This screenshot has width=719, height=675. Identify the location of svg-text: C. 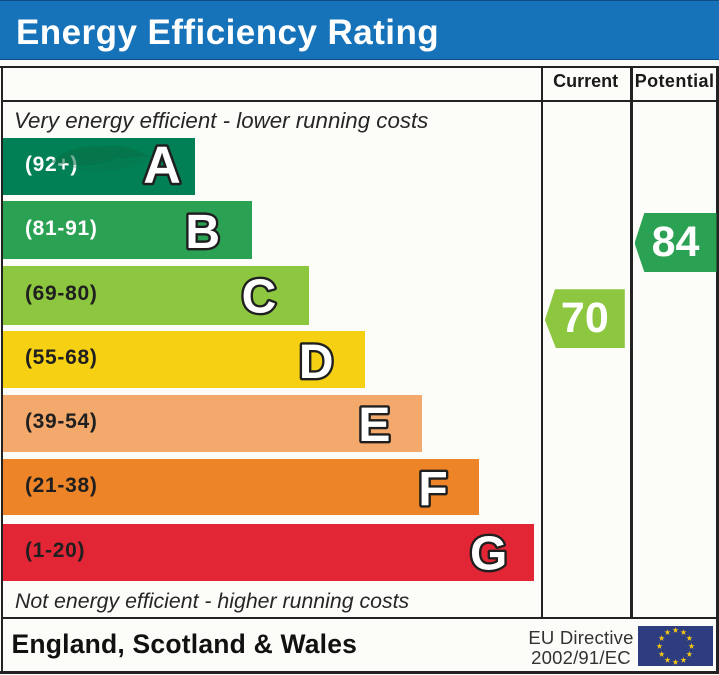
(259, 297).